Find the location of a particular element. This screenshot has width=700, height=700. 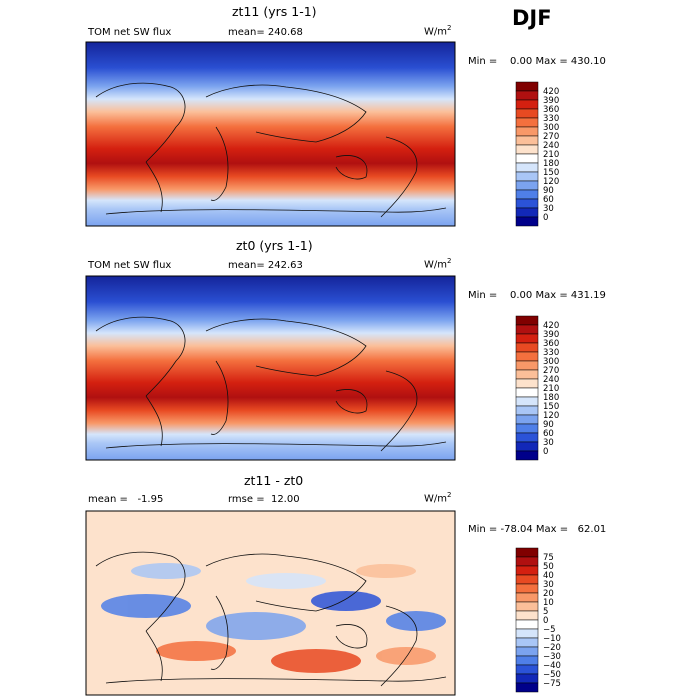

panel-2-colorbar-label: 150 is located at coordinates (551, 407).